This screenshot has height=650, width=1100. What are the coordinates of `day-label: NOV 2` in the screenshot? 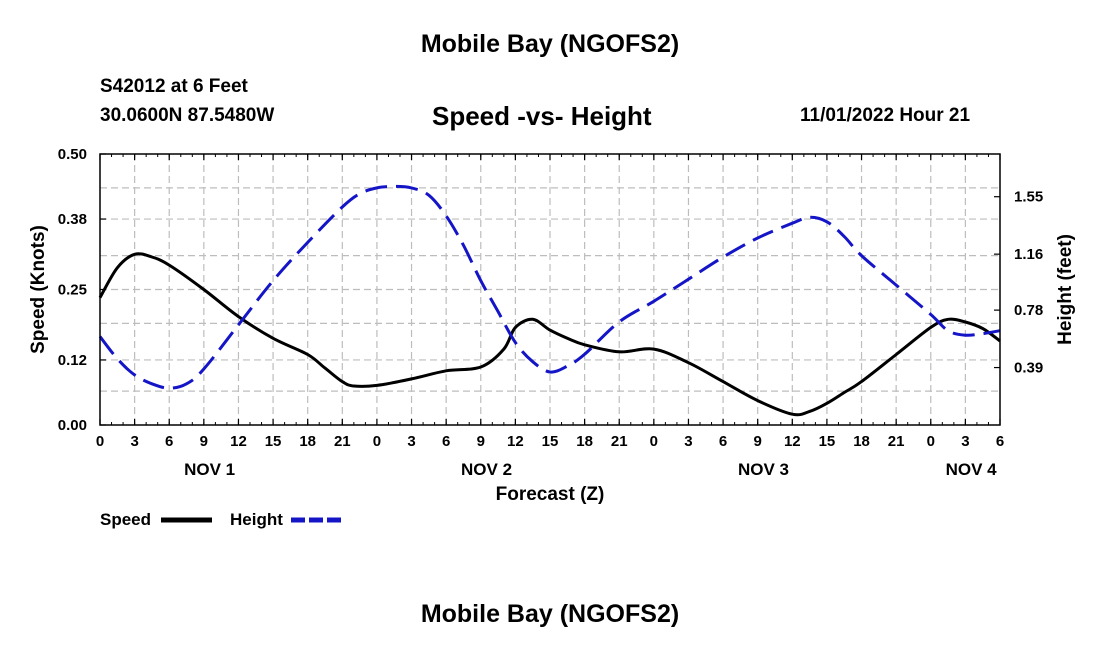 It's located at (486, 469).